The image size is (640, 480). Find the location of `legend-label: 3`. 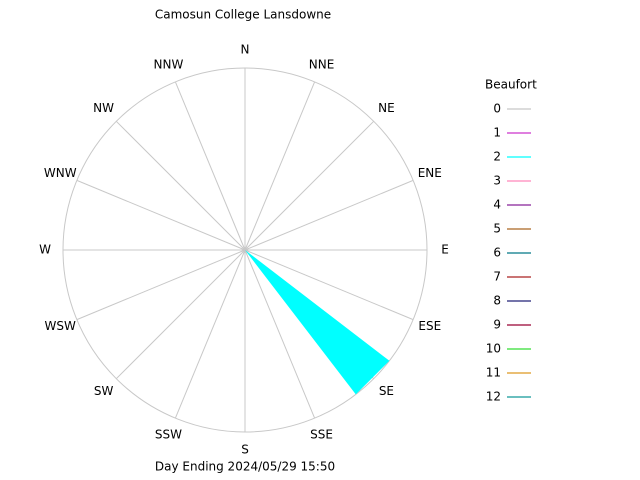

legend-label: 3 is located at coordinates (497, 181).